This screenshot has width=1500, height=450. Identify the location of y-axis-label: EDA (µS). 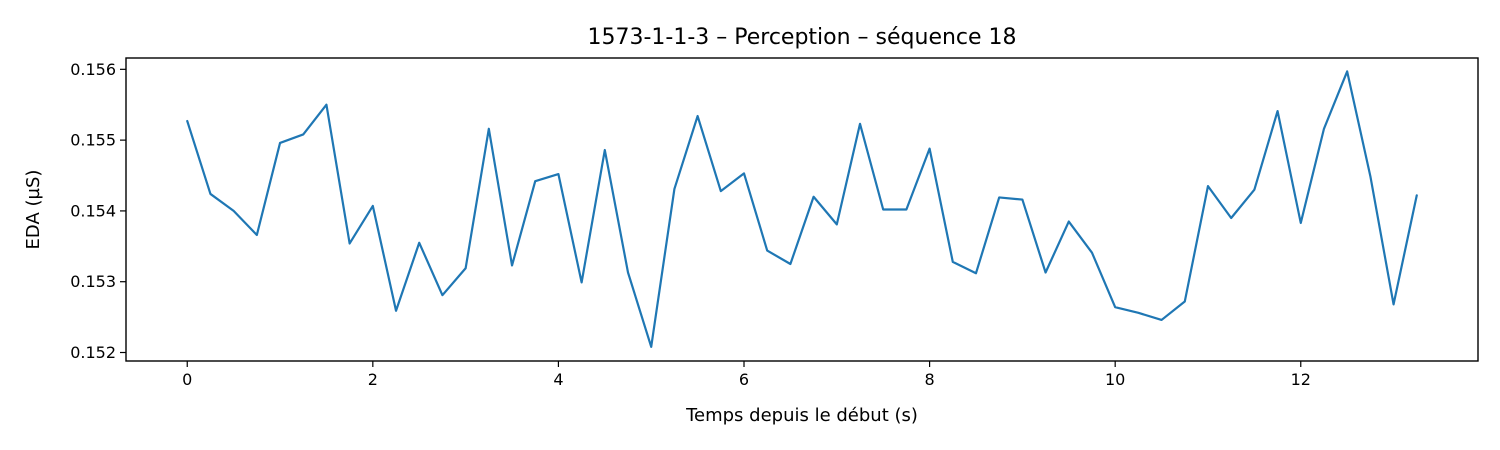
(33, 210).